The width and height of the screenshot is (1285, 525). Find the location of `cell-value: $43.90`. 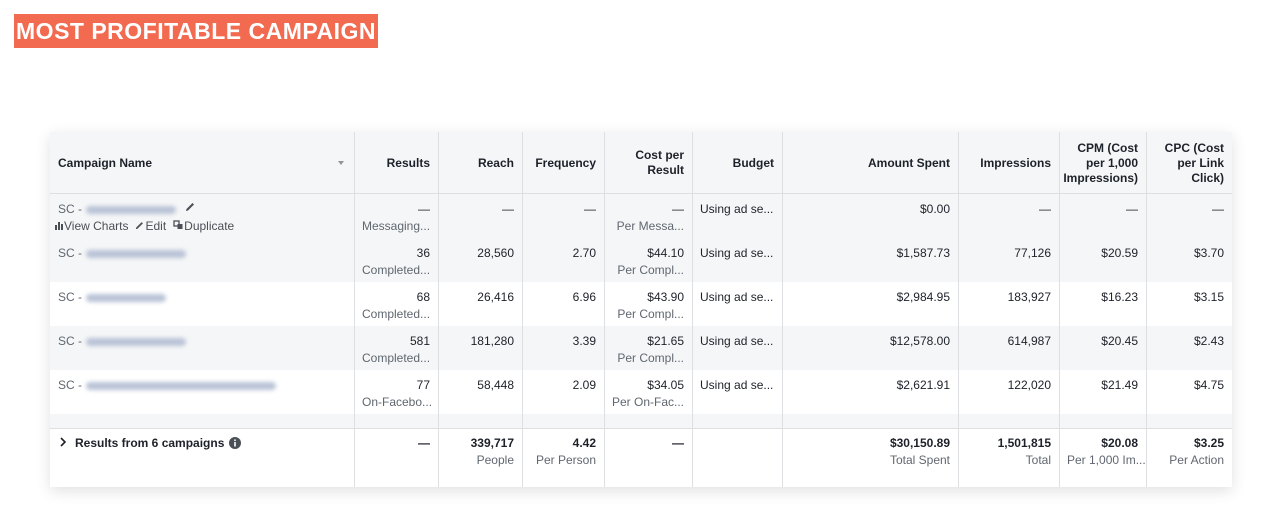

cell-value: $43.90 is located at coordinates (665, 297).